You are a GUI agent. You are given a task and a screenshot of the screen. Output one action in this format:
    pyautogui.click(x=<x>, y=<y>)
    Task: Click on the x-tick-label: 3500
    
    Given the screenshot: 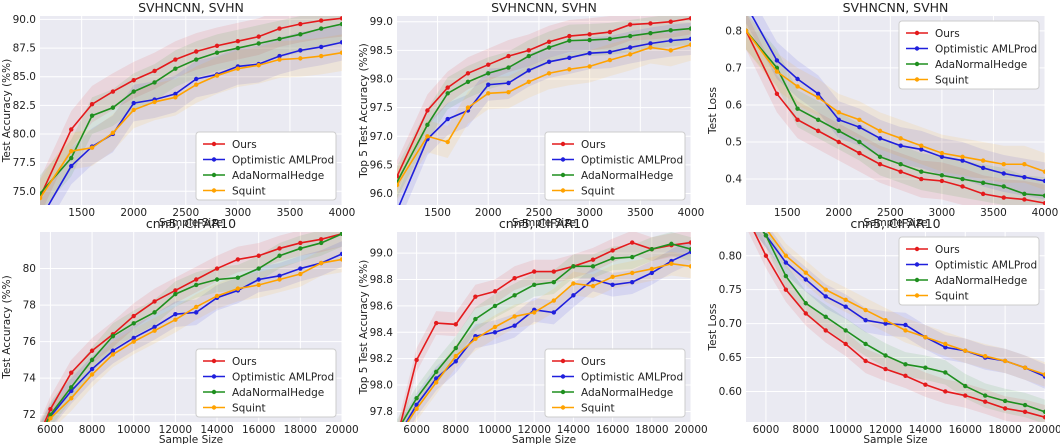 What is the action you would take?
    pyautogui.click(x=290, y=213)
    